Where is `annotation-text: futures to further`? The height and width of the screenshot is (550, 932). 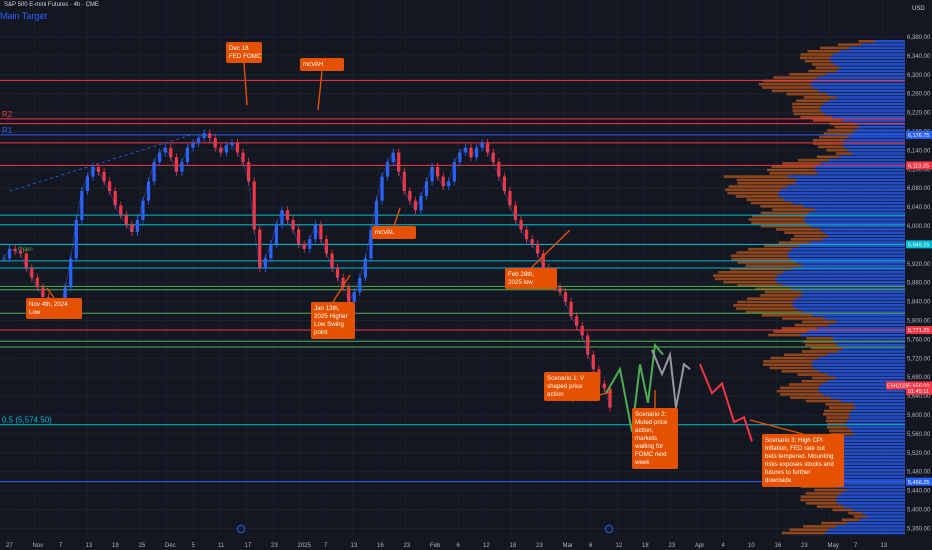
annotation-text: futures to further is located at coordinates (787, 472).